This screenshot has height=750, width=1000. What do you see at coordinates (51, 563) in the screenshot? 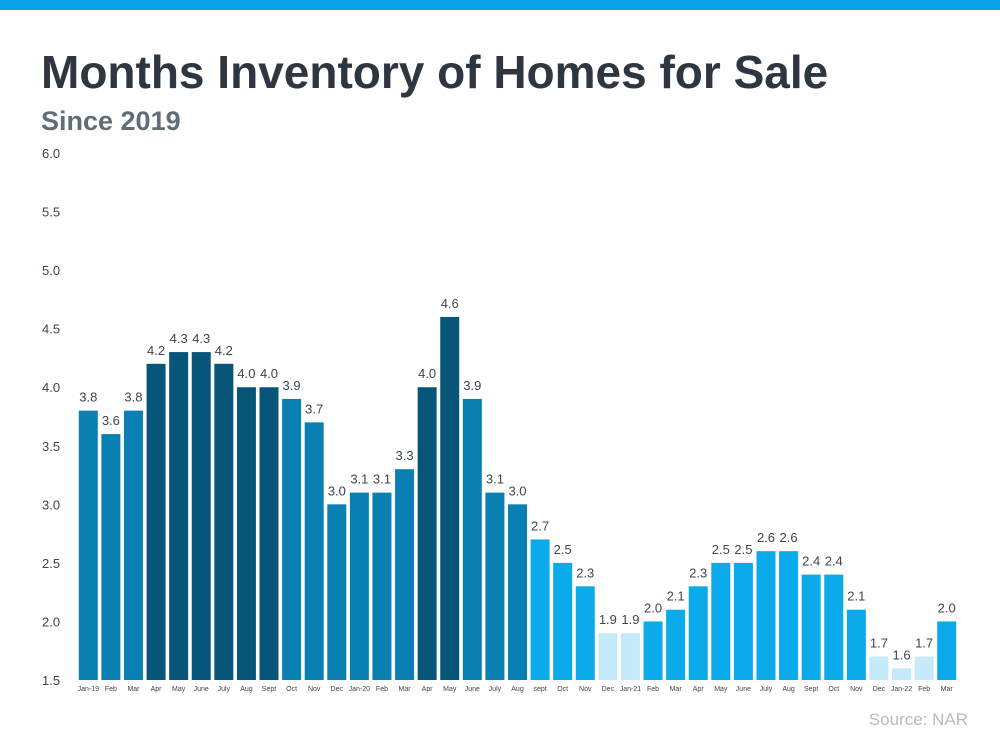
I see `y-tick-label: 2.5` at bounding box center [51, 563].